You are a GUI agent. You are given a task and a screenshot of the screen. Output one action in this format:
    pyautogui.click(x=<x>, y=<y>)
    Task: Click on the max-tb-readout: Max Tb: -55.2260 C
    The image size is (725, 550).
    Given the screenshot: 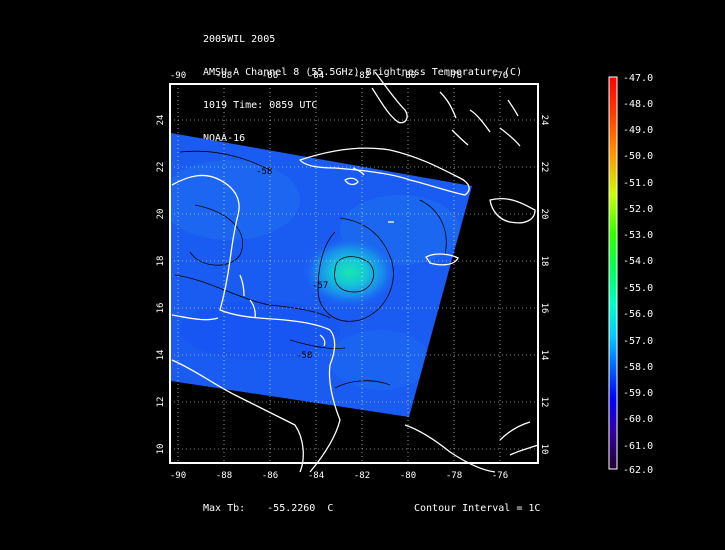 What is the action you would take?
    pyautogui.click(x=268, y=508)
    